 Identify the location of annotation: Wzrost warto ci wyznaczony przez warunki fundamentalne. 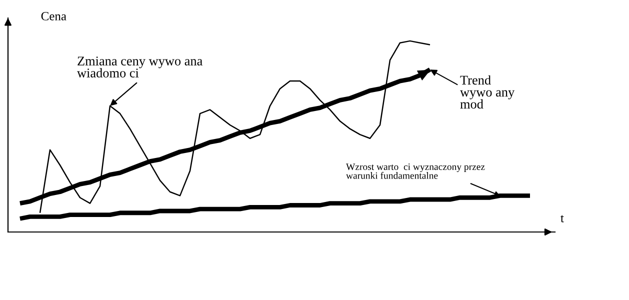
(415, 171).